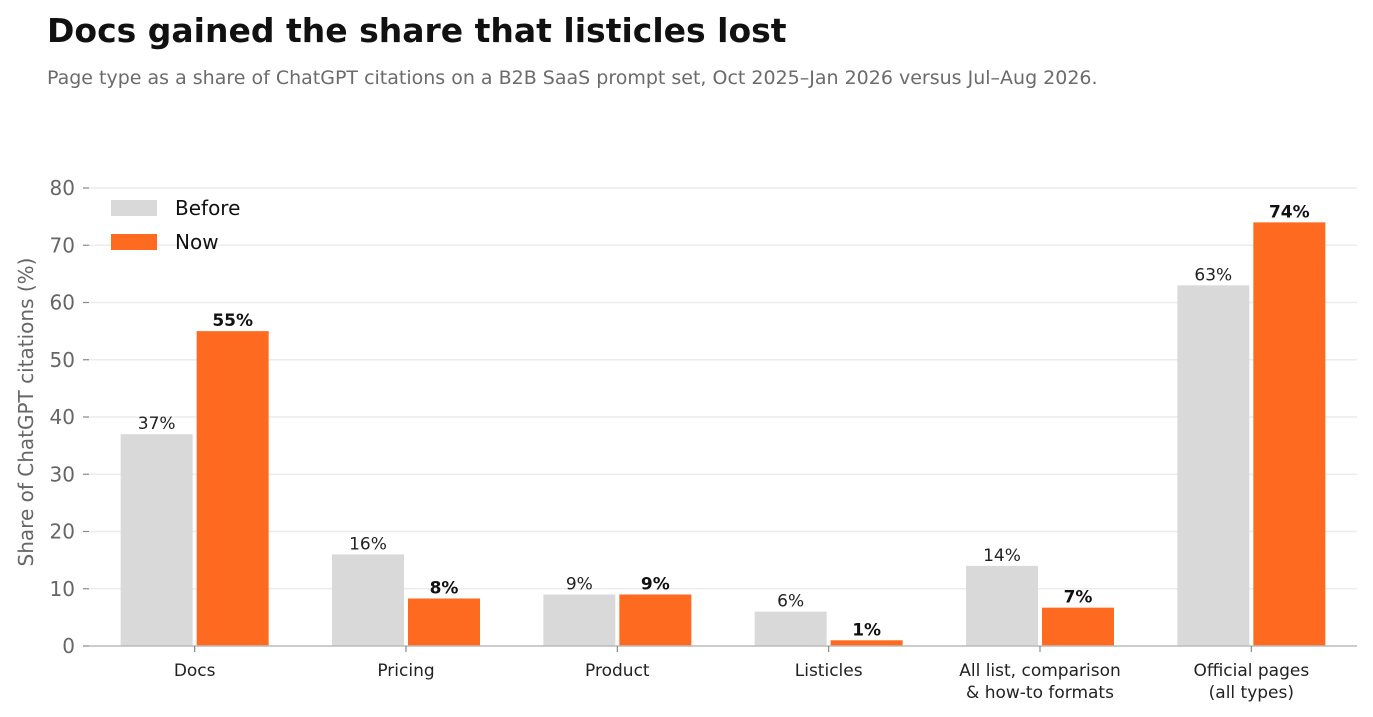 This screenshot has width=1373, height=717. I want to click on y-axis-label: Share of ChatGPT citations (%), so click(26, 412).